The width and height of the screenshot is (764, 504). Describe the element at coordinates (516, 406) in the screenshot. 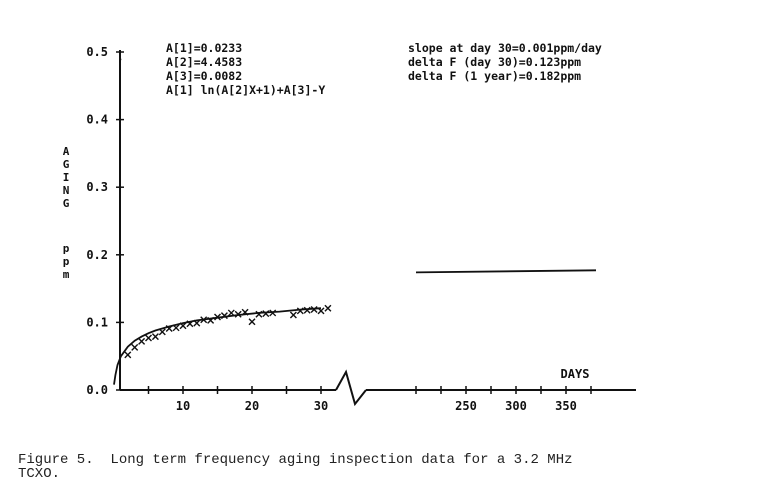

I see `x-tick-label: 300` at that location.